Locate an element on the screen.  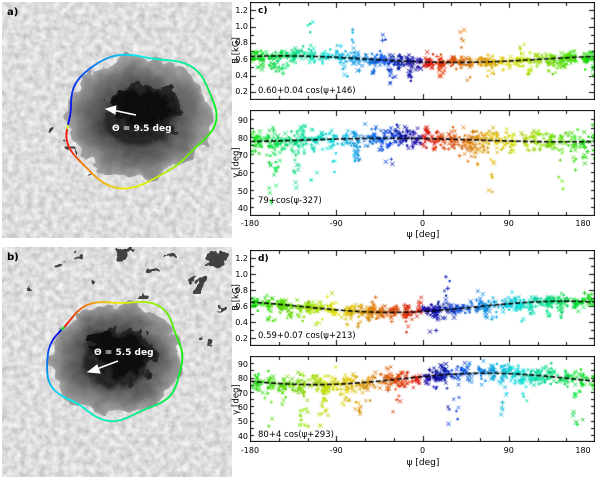
panel-c-inclination-plot is located at coordinates (422, 163).